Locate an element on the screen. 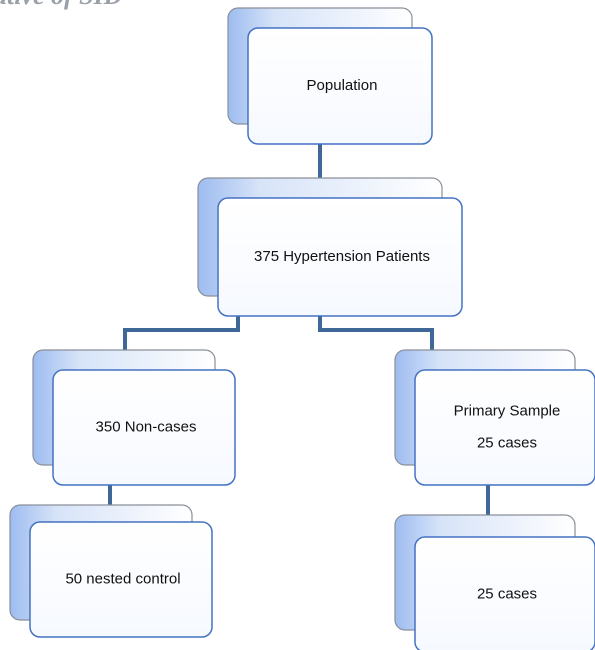 This screenshot has width=595, height=650. node-label: 50 nested control is located at coordinates (122, 578).